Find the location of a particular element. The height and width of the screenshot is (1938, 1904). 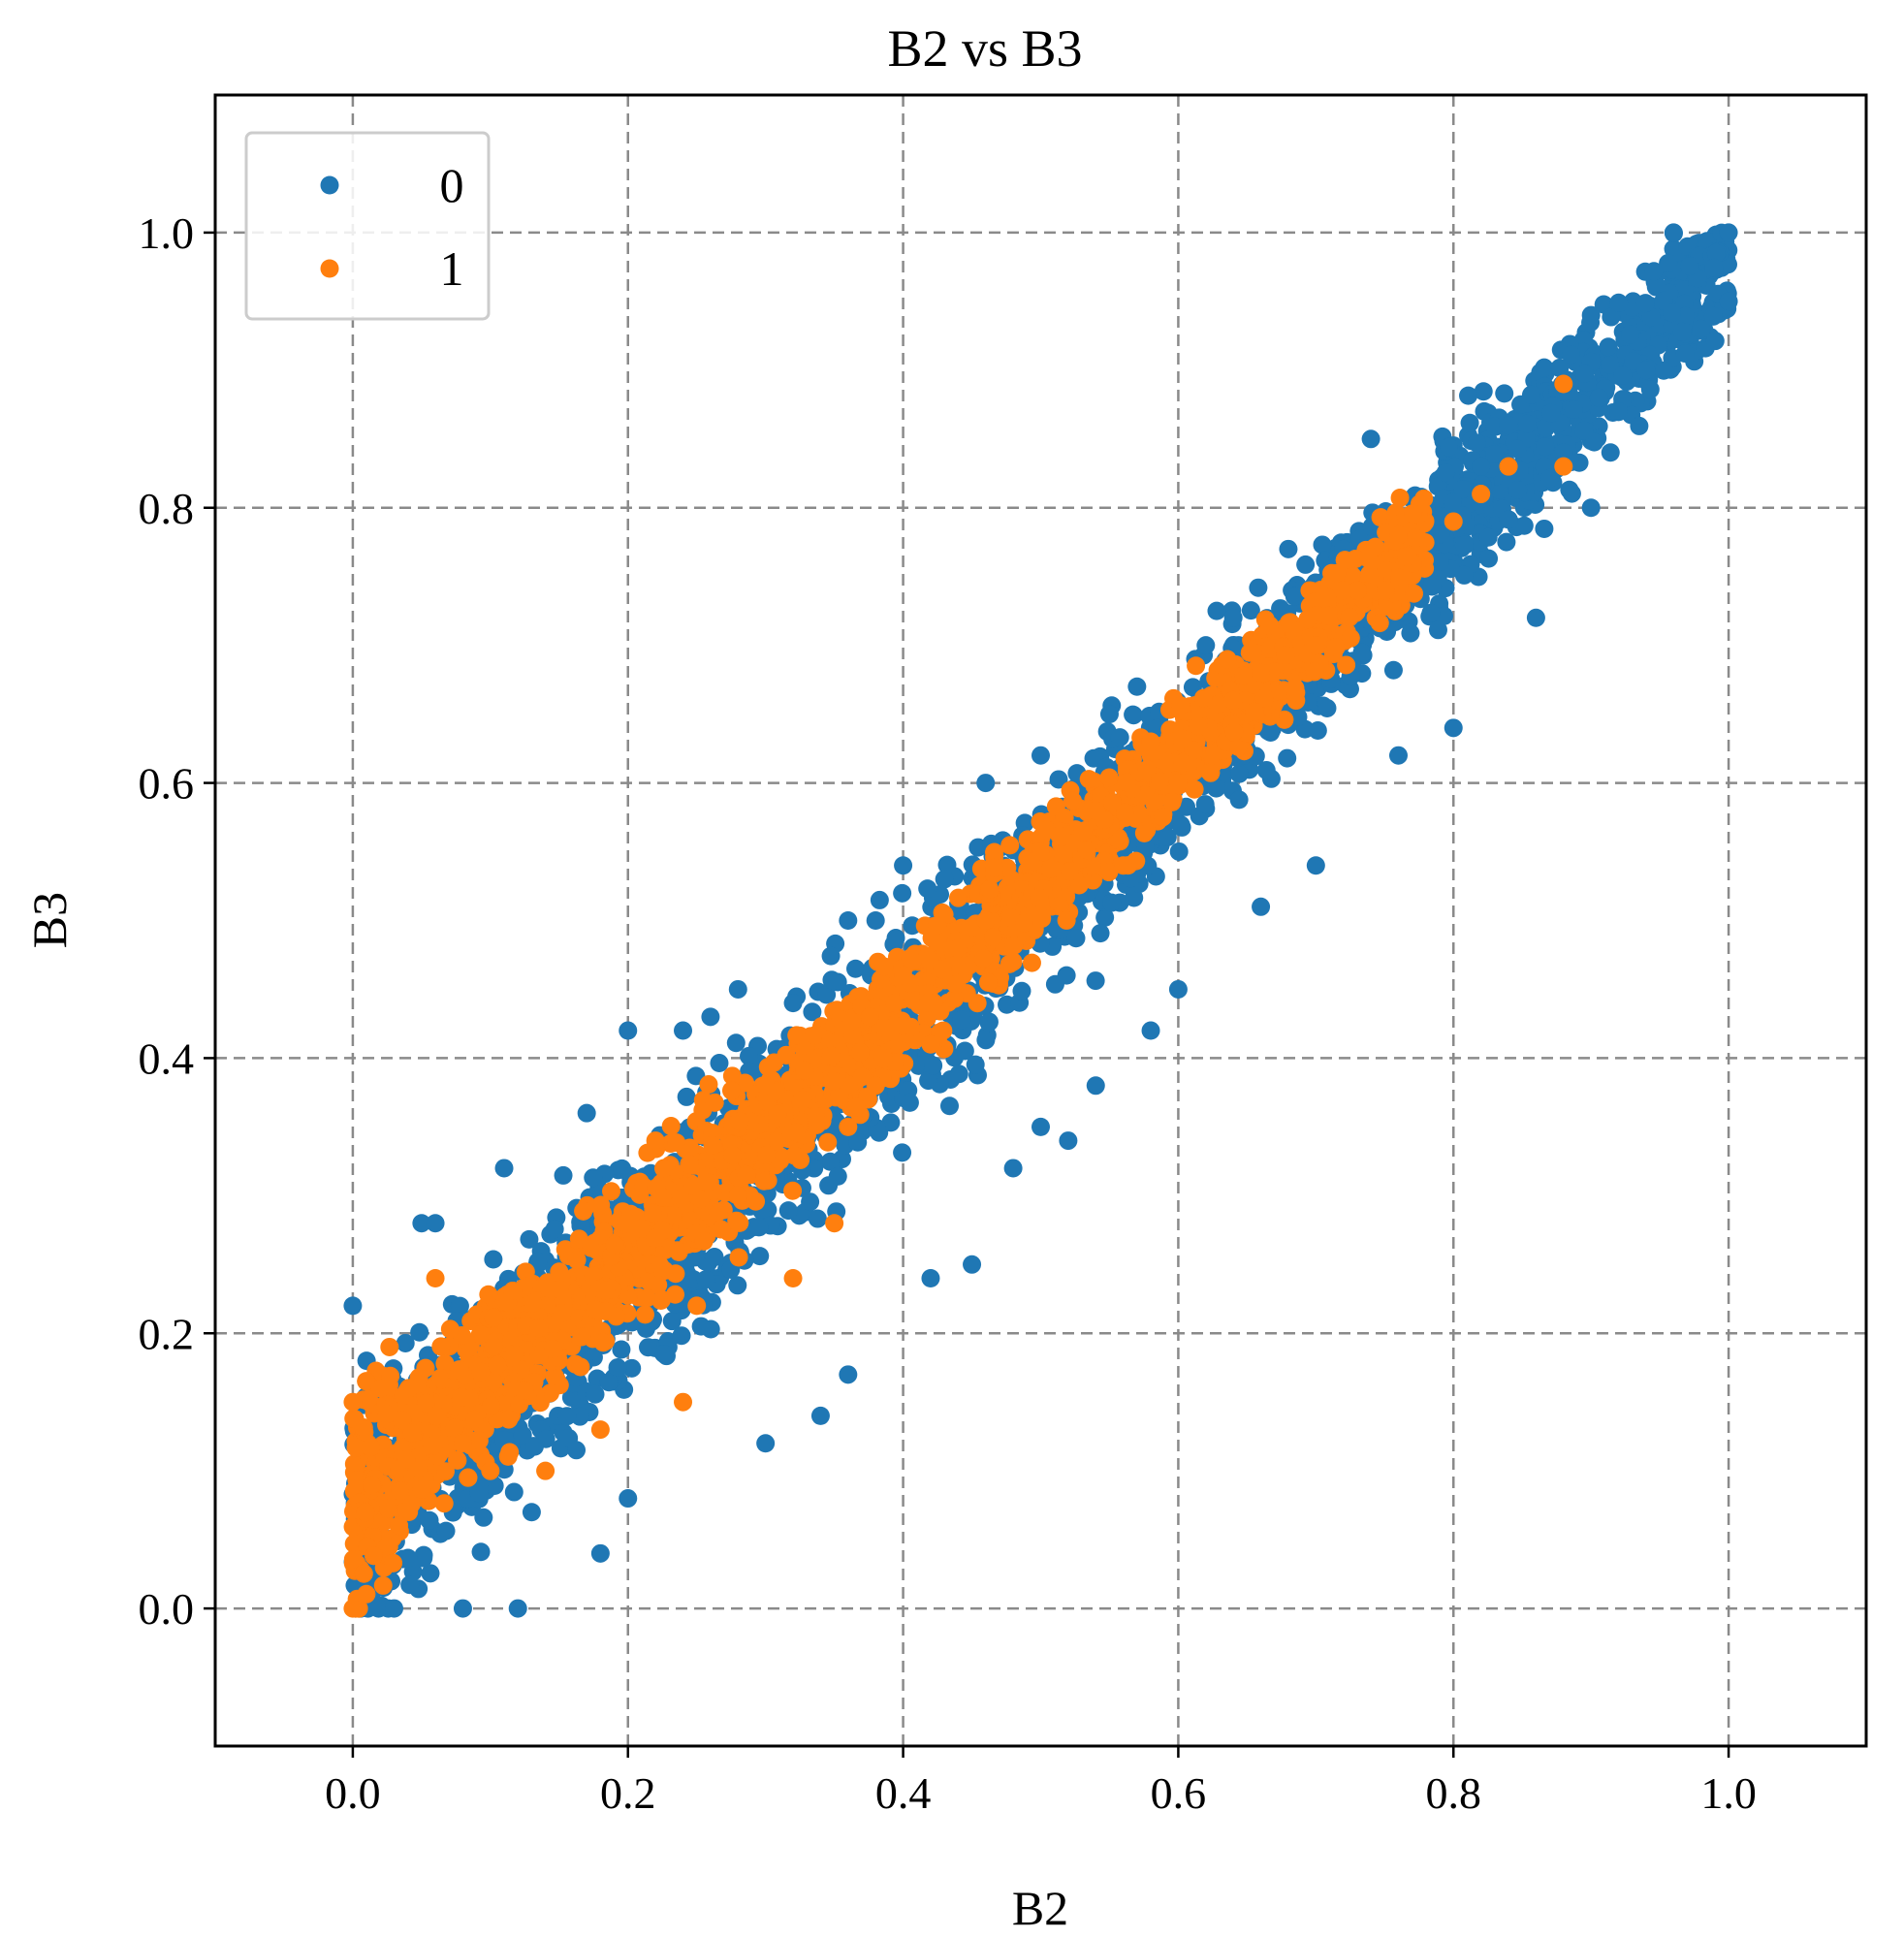

y-tick-label: 0.0 is located at coordinates (167, 1609).